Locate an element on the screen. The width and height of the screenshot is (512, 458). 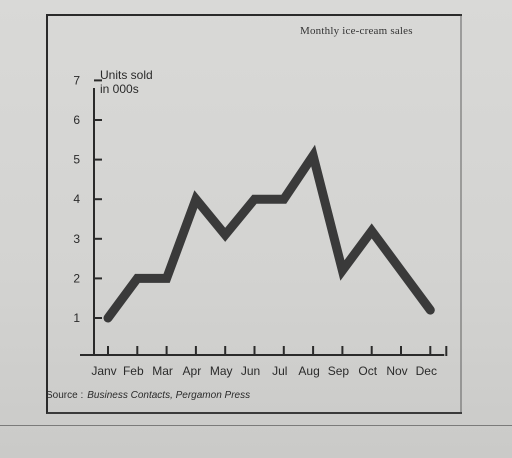
chart-frame-right-edge is located at coordinates (461, 214).